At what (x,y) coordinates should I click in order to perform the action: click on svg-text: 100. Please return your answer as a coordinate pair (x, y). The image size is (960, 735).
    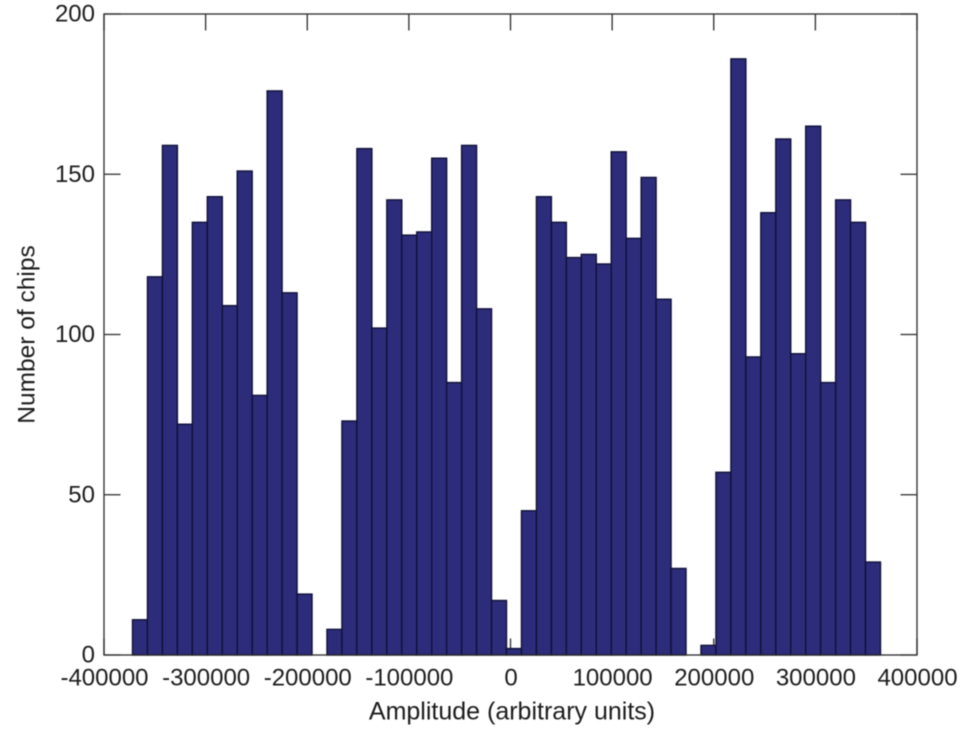
    Looking at the image, I should click on (75, 334).